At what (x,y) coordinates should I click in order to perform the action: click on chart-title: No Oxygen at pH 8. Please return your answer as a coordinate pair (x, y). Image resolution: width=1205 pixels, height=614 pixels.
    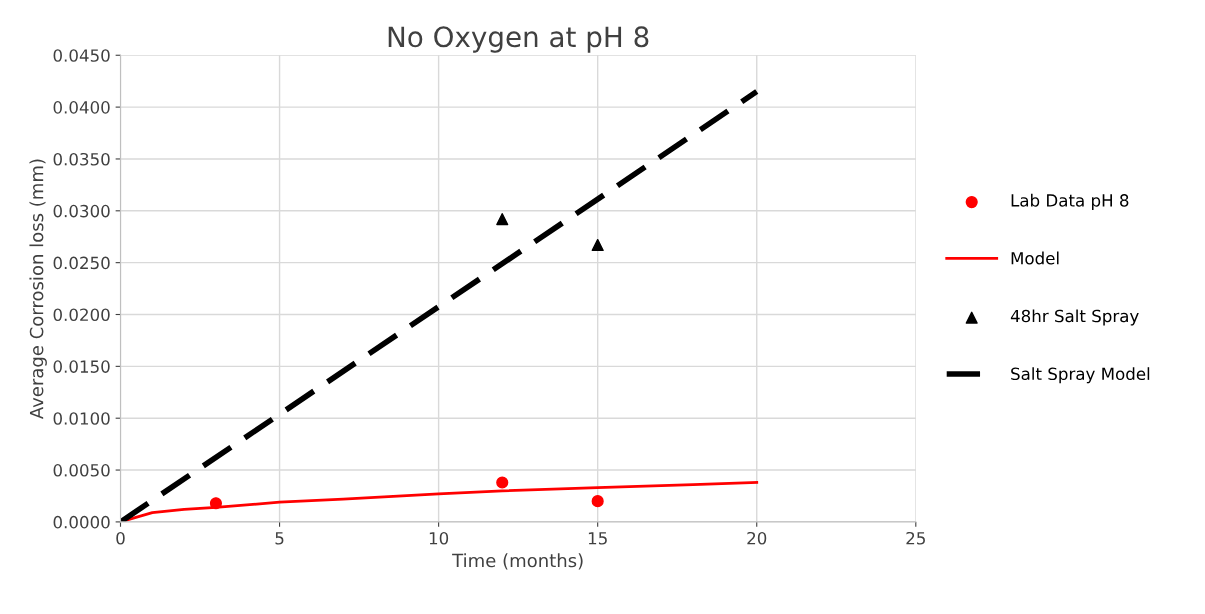
    Looking at the image, I should click on (518, 39).